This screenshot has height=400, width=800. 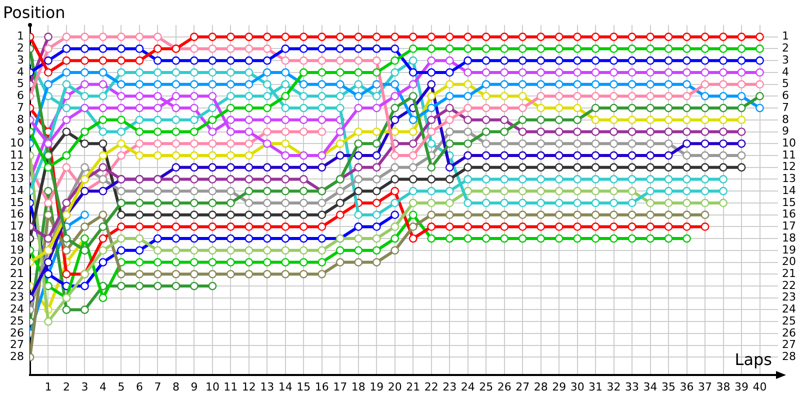 What do you see at coordinates (789, 309) in the screenshot?
I see `y2-tick-label: 24` at bounding box center [789, 309].